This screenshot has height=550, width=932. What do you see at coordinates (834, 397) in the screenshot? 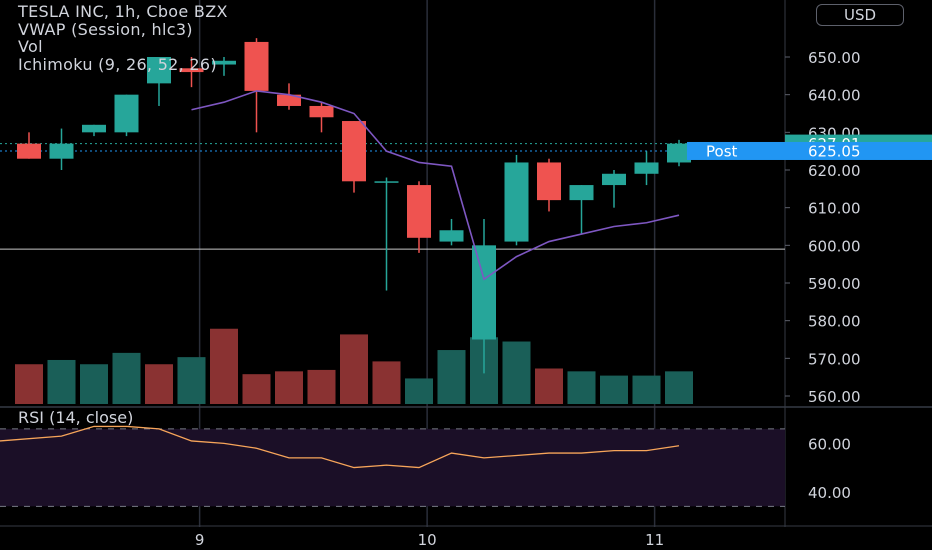
I see `price-tick-label: 560.00` at bounding box center [834, 397].